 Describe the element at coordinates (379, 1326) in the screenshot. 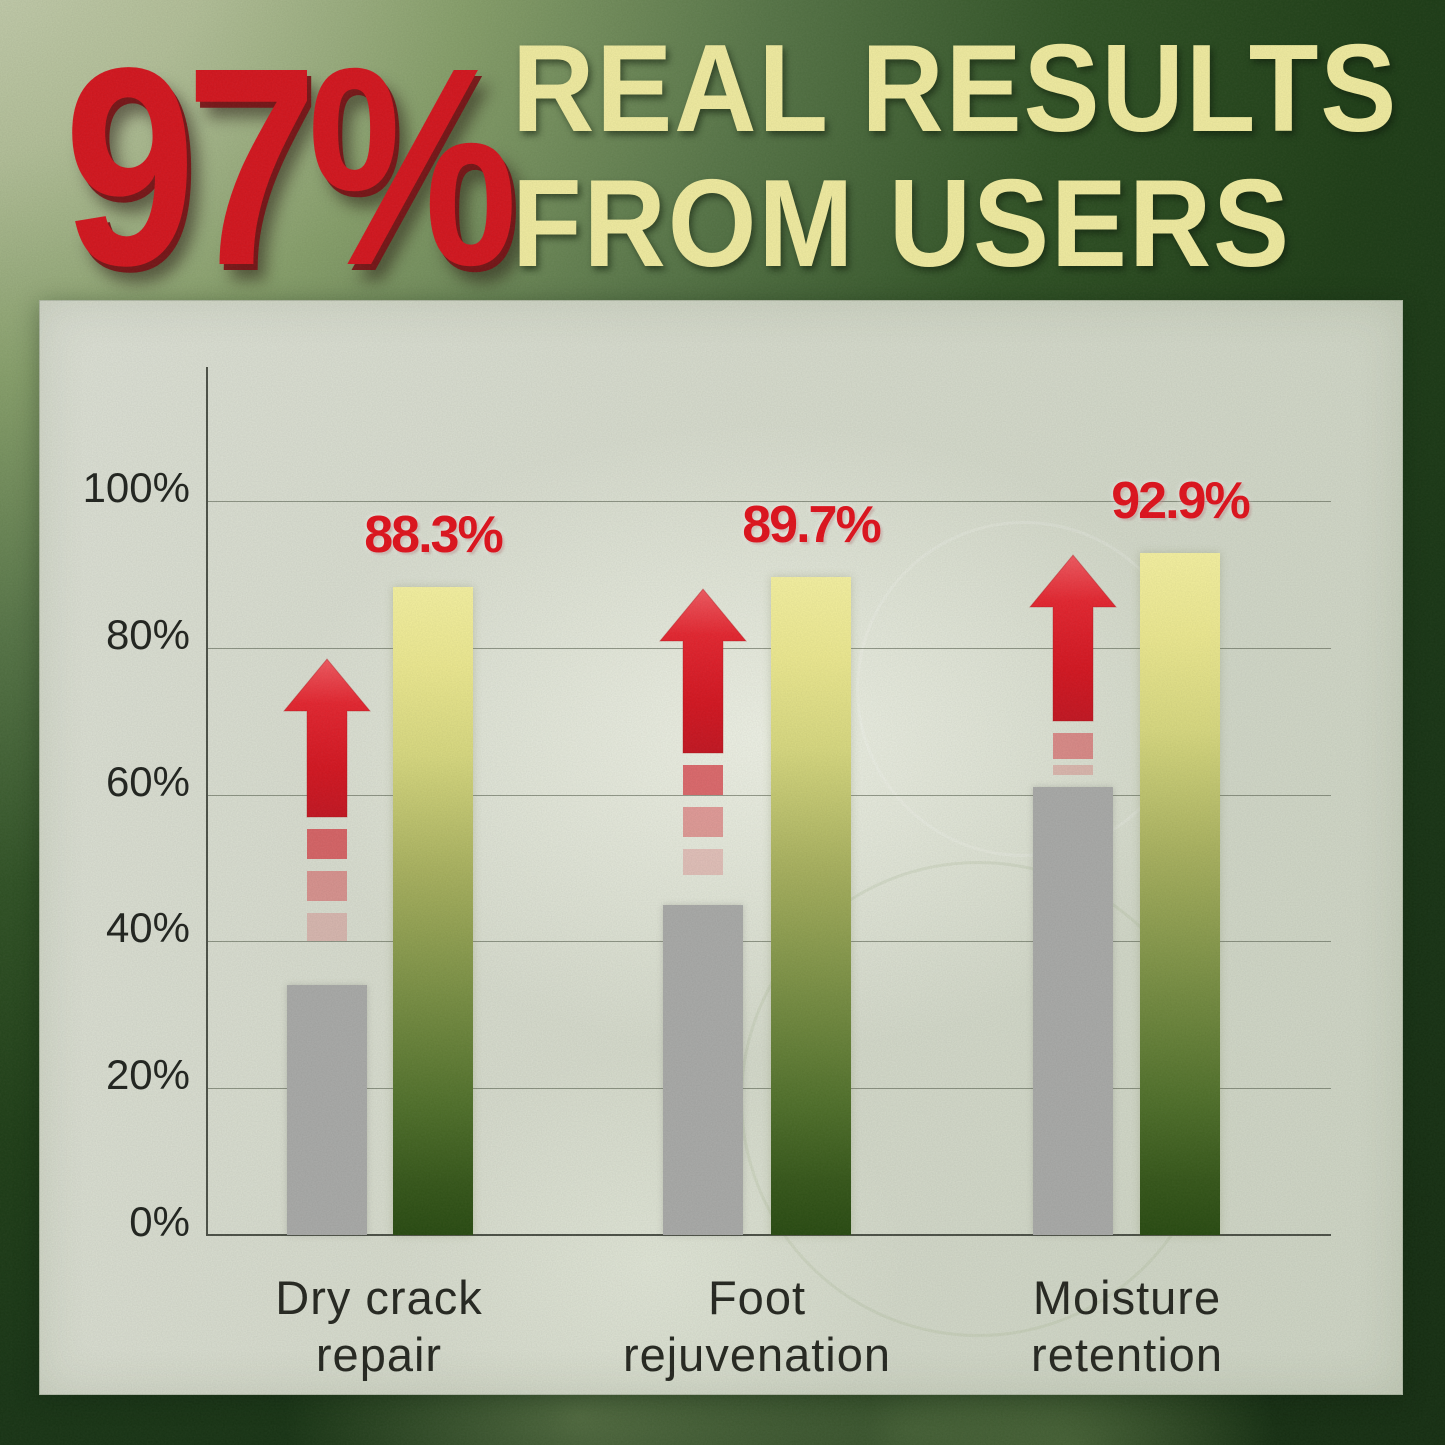

I see `category-label: Dry crack repair` at that location.